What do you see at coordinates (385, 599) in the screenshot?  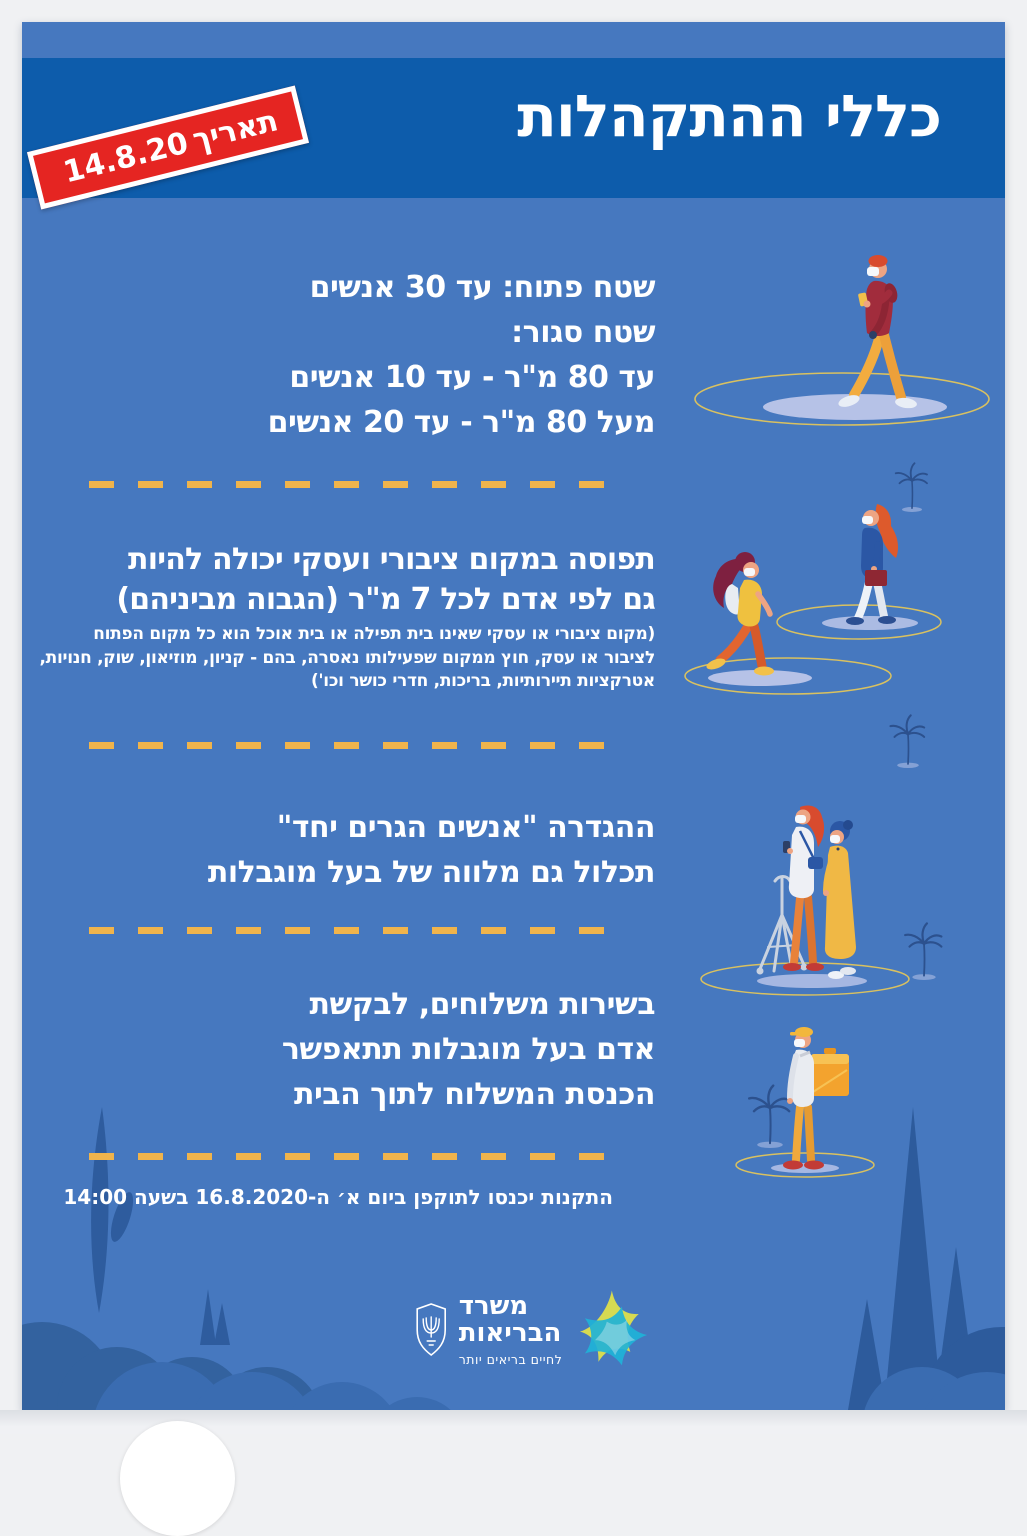 I see `occupancy-heading-line: גם לפי אדם לכל 7 מ"ר (הגבוה מביניהם)` at bounding box center [385, 599].